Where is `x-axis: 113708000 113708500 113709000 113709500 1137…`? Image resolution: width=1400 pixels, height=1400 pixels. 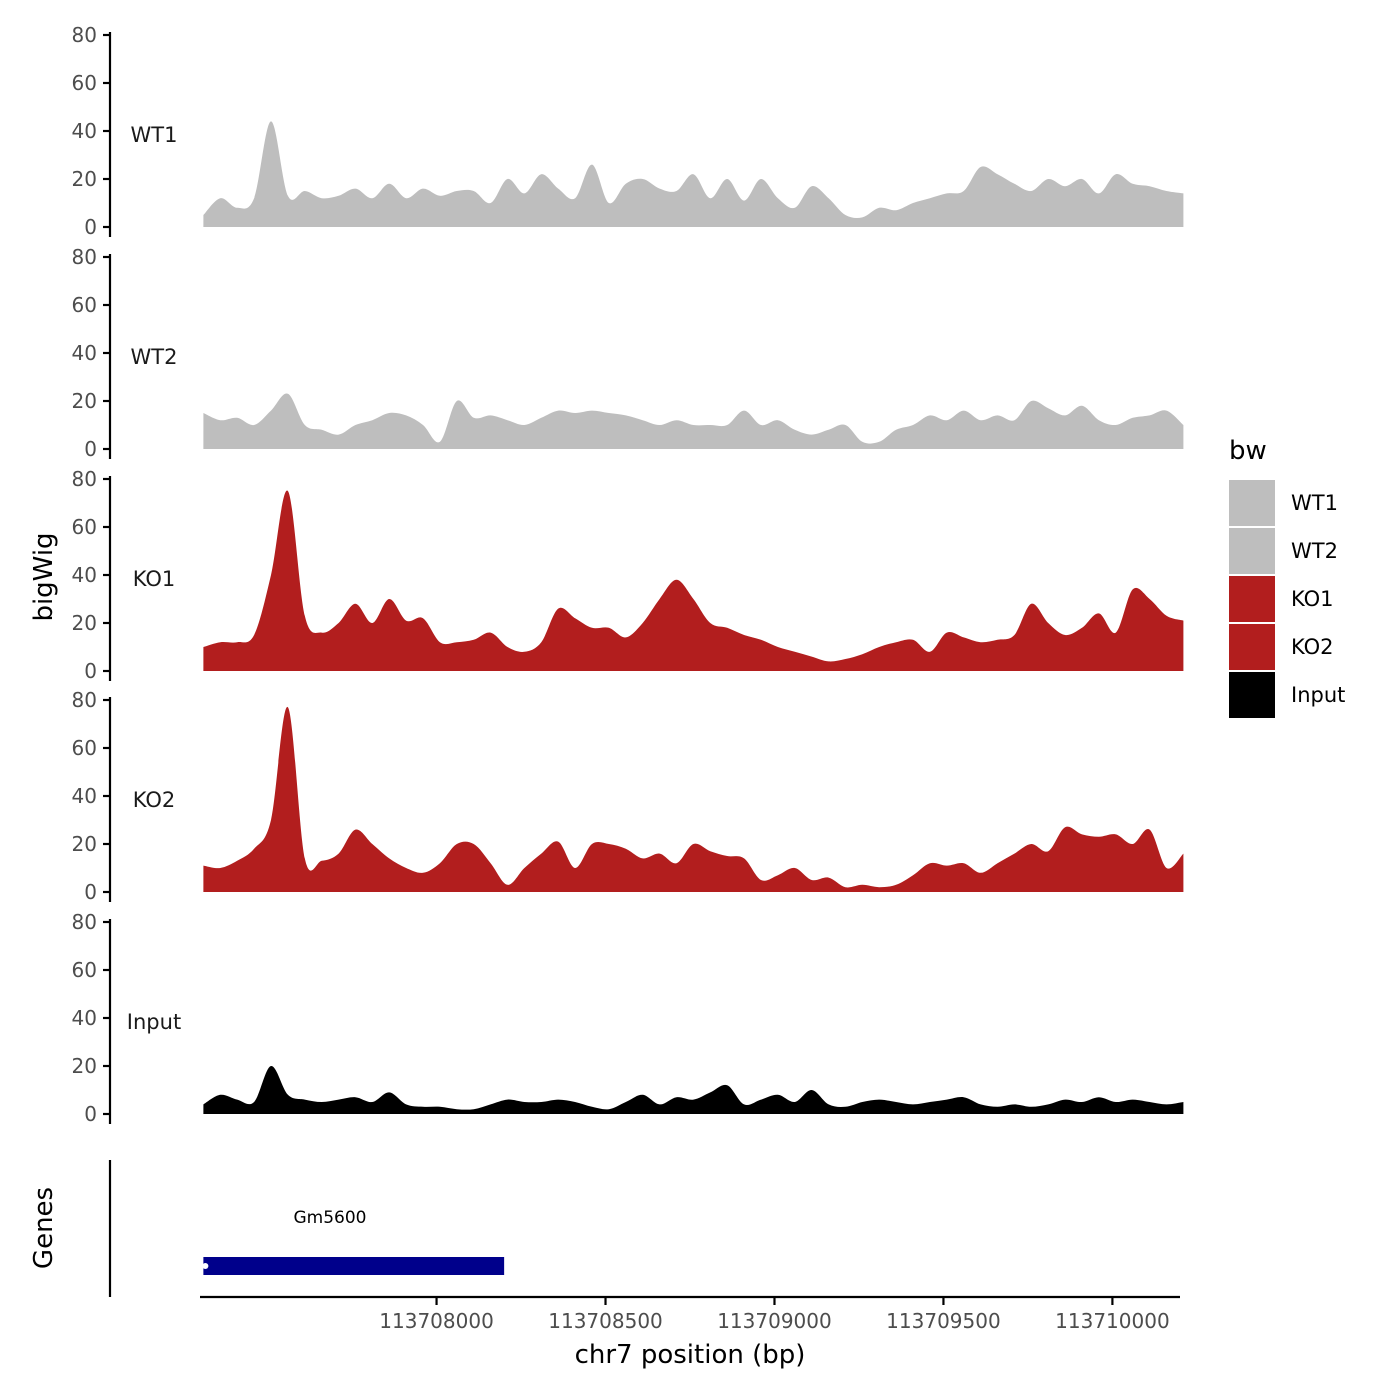
x-axis: 113708000 113708500 113709000 113709500 1137… is located at coordinates (690, 1314).